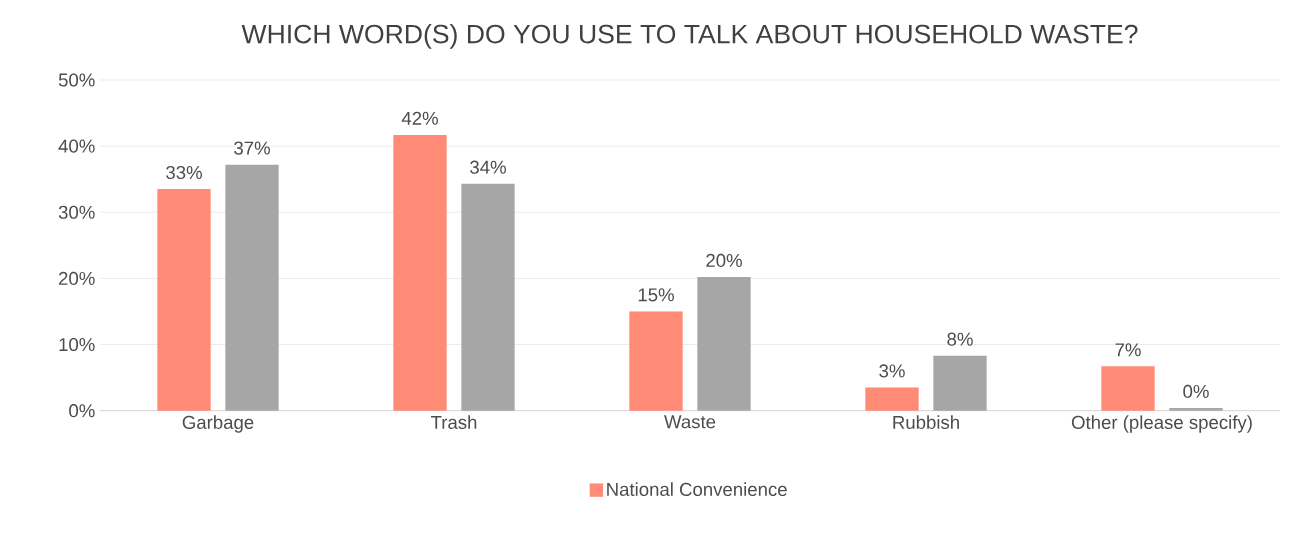  What do you see at coordinates (960, 339) in the screenshot?
I see `data-label: 8%` at bounding box center [960, 339].